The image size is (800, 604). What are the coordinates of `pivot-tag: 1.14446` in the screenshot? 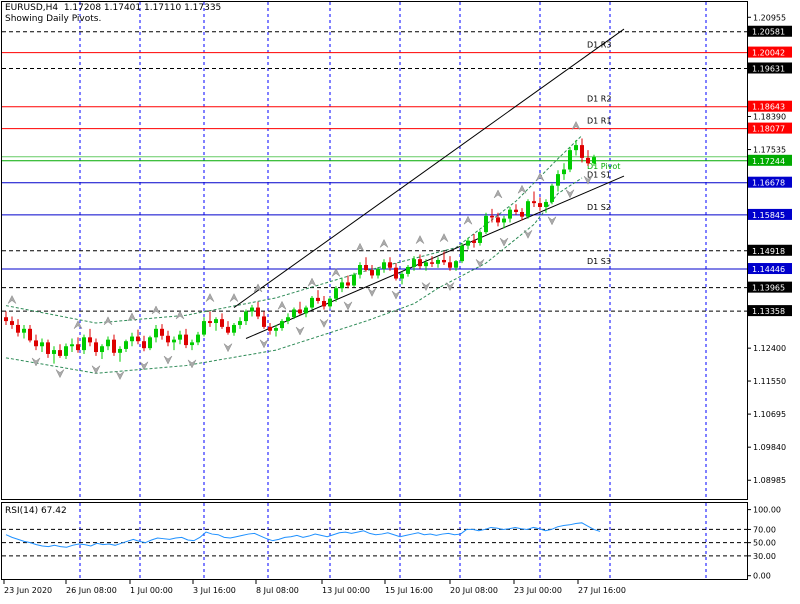 It's located at (768, 269).